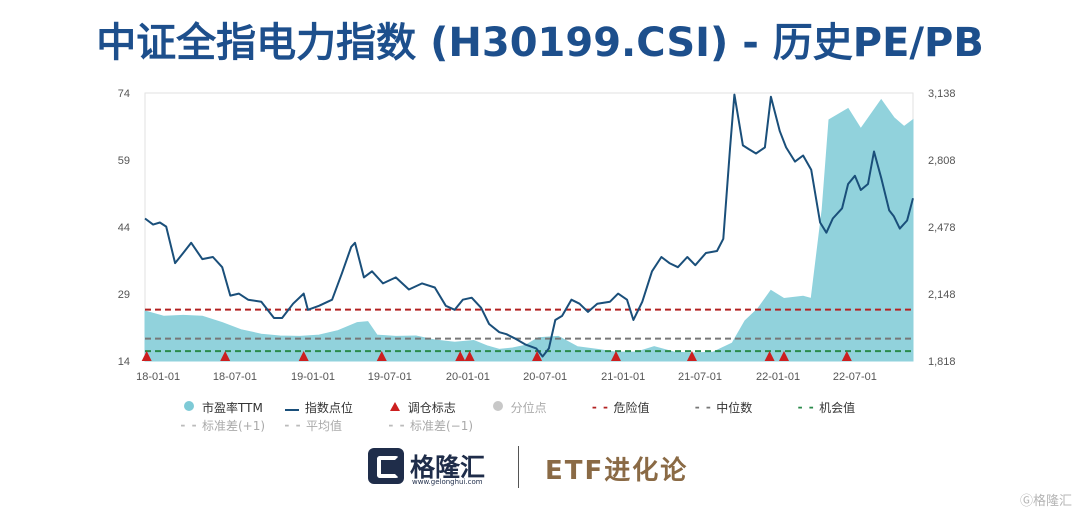  Describe the element at coordinates (328, 407) in the screenshot. I see `legend-label: 指数点位` at that location.